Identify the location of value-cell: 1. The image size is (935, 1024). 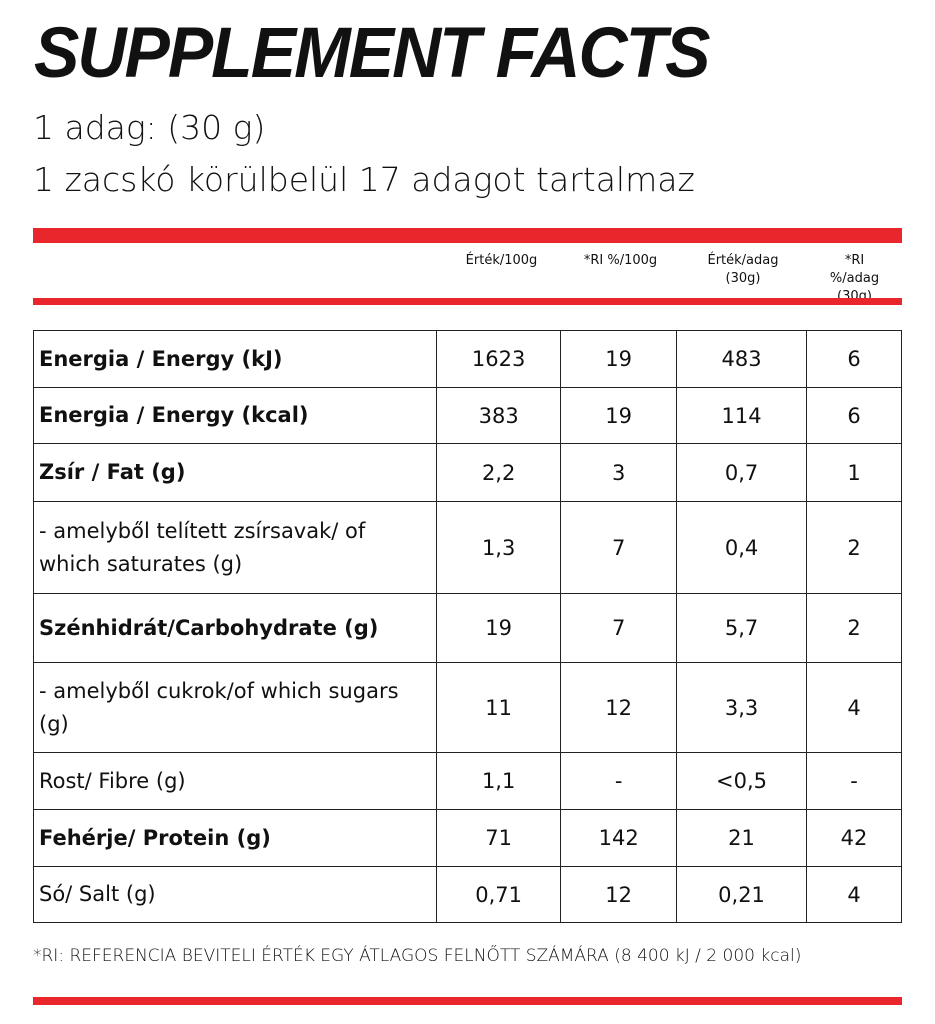
(854, 472).